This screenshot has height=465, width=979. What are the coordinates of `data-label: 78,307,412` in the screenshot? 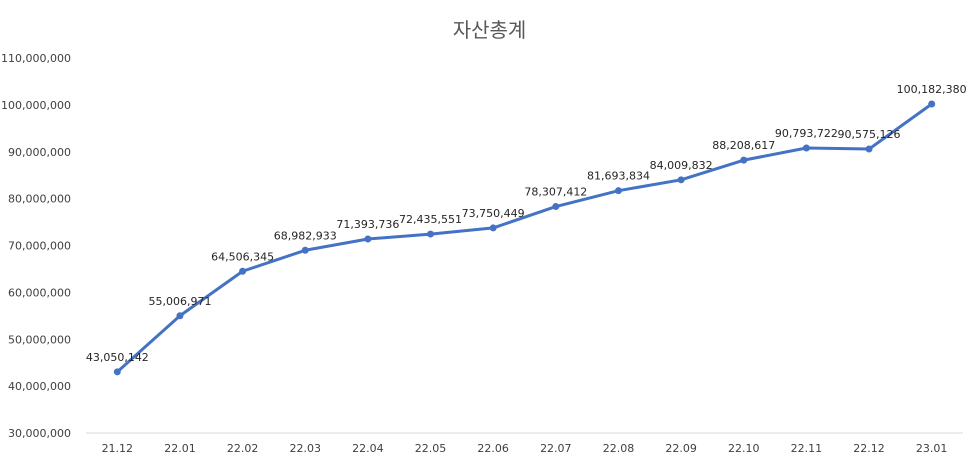 It's located at (555, 192).